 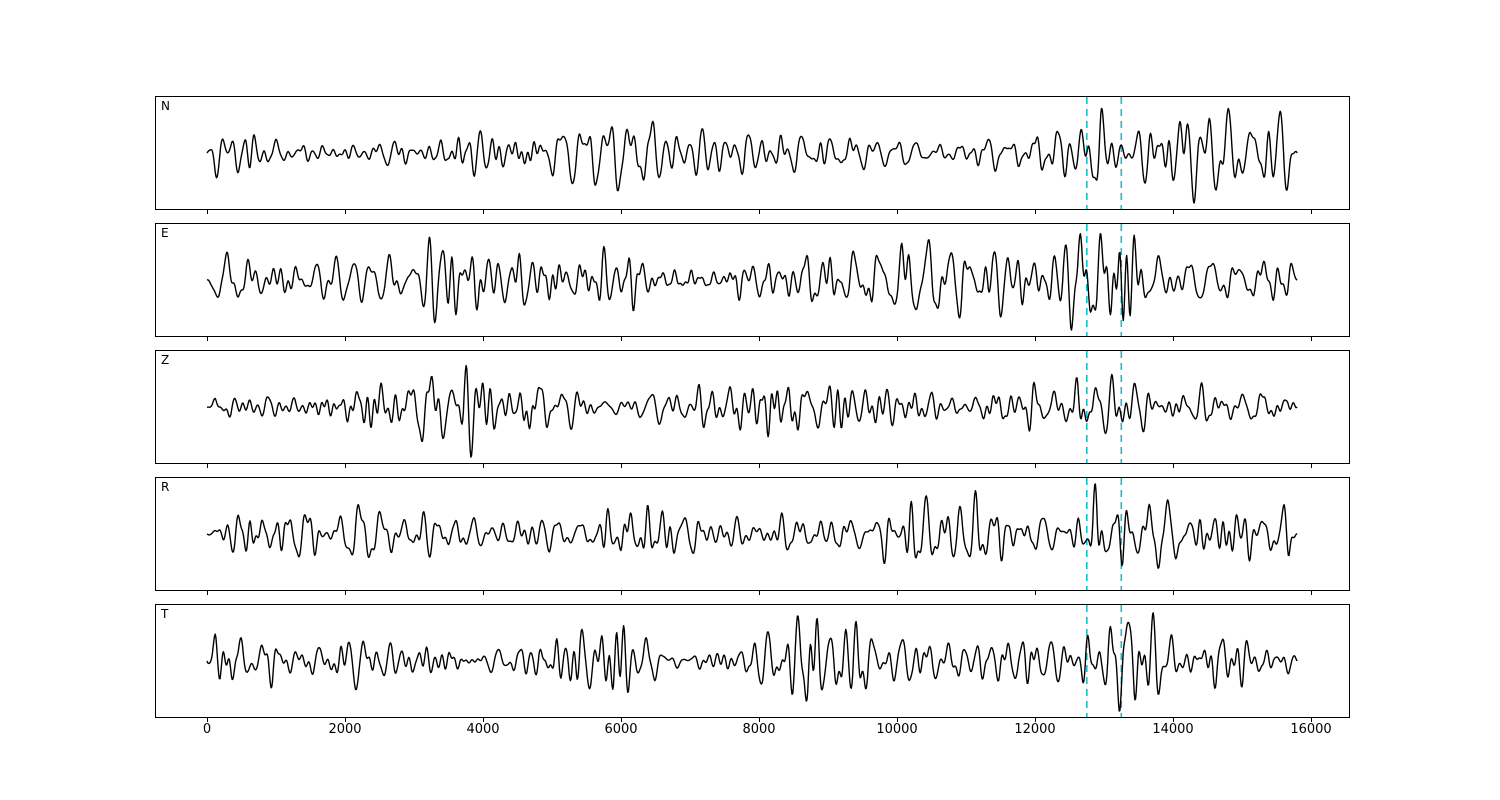 I want to click on panel-E: E, so click(x=752, y=280).